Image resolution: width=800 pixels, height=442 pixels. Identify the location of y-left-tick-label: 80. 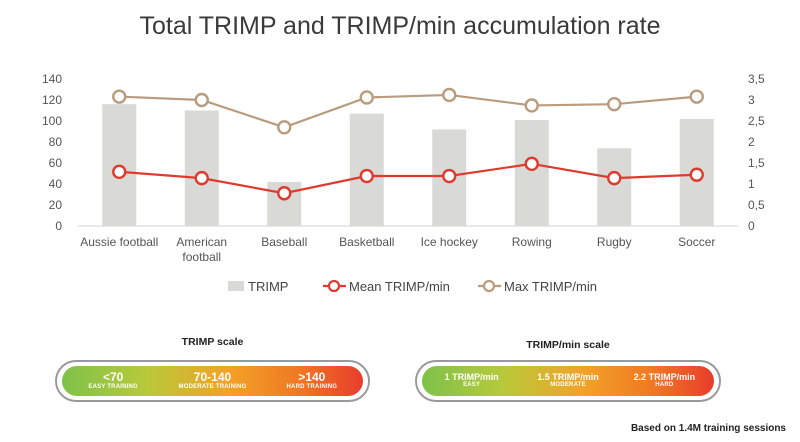
(56, 142).